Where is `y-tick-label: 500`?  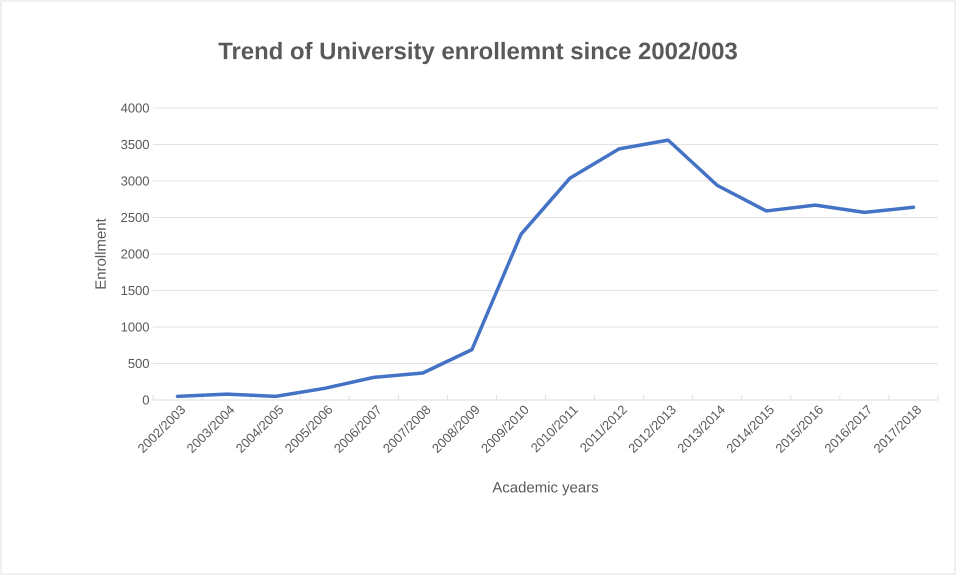
y-tick-label: 500 is located at coordinates (138, 363).